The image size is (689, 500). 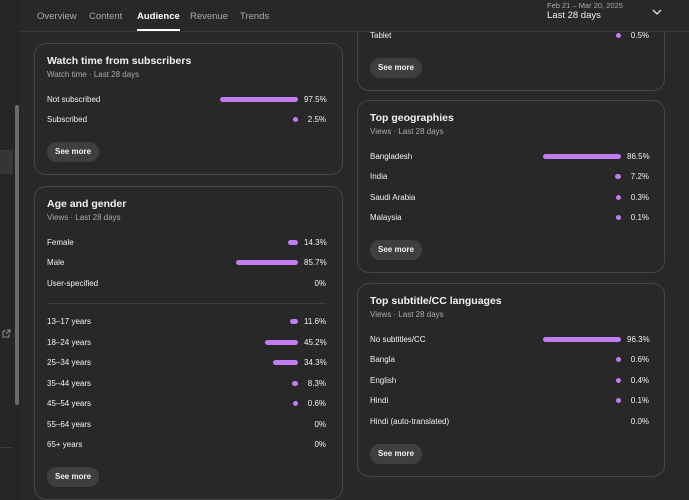 I want to click on card-title: Top subtitle/CC languages, so click(x=436, y=301).